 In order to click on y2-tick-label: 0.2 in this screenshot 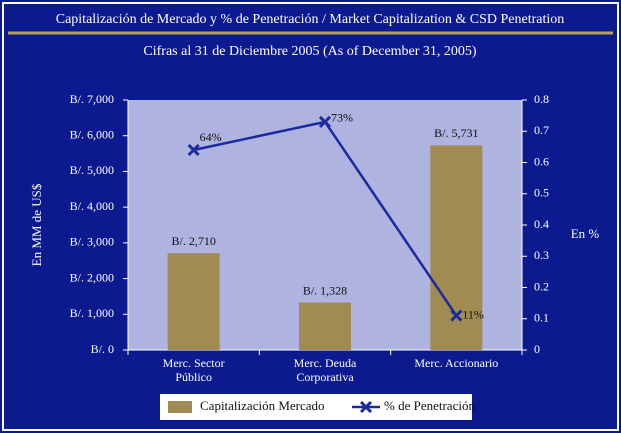, I will do `click(541, 286)`.